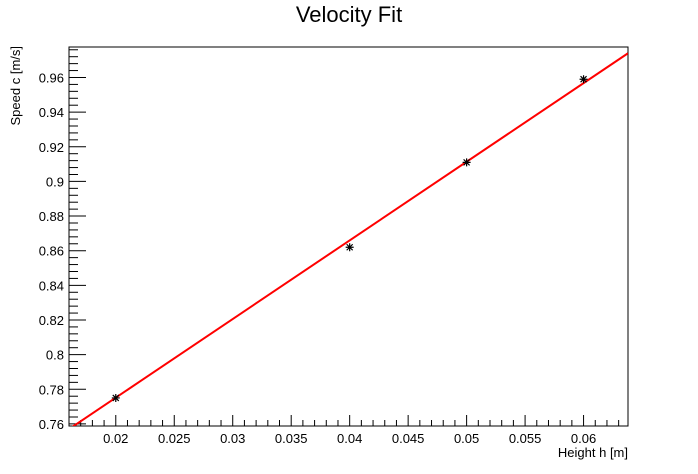 The height and width of the screenshot is (474, 698). Describe the element at coordinates (51, 424) in the screenshot. I see `y-tick-label: 0.76` at that location.